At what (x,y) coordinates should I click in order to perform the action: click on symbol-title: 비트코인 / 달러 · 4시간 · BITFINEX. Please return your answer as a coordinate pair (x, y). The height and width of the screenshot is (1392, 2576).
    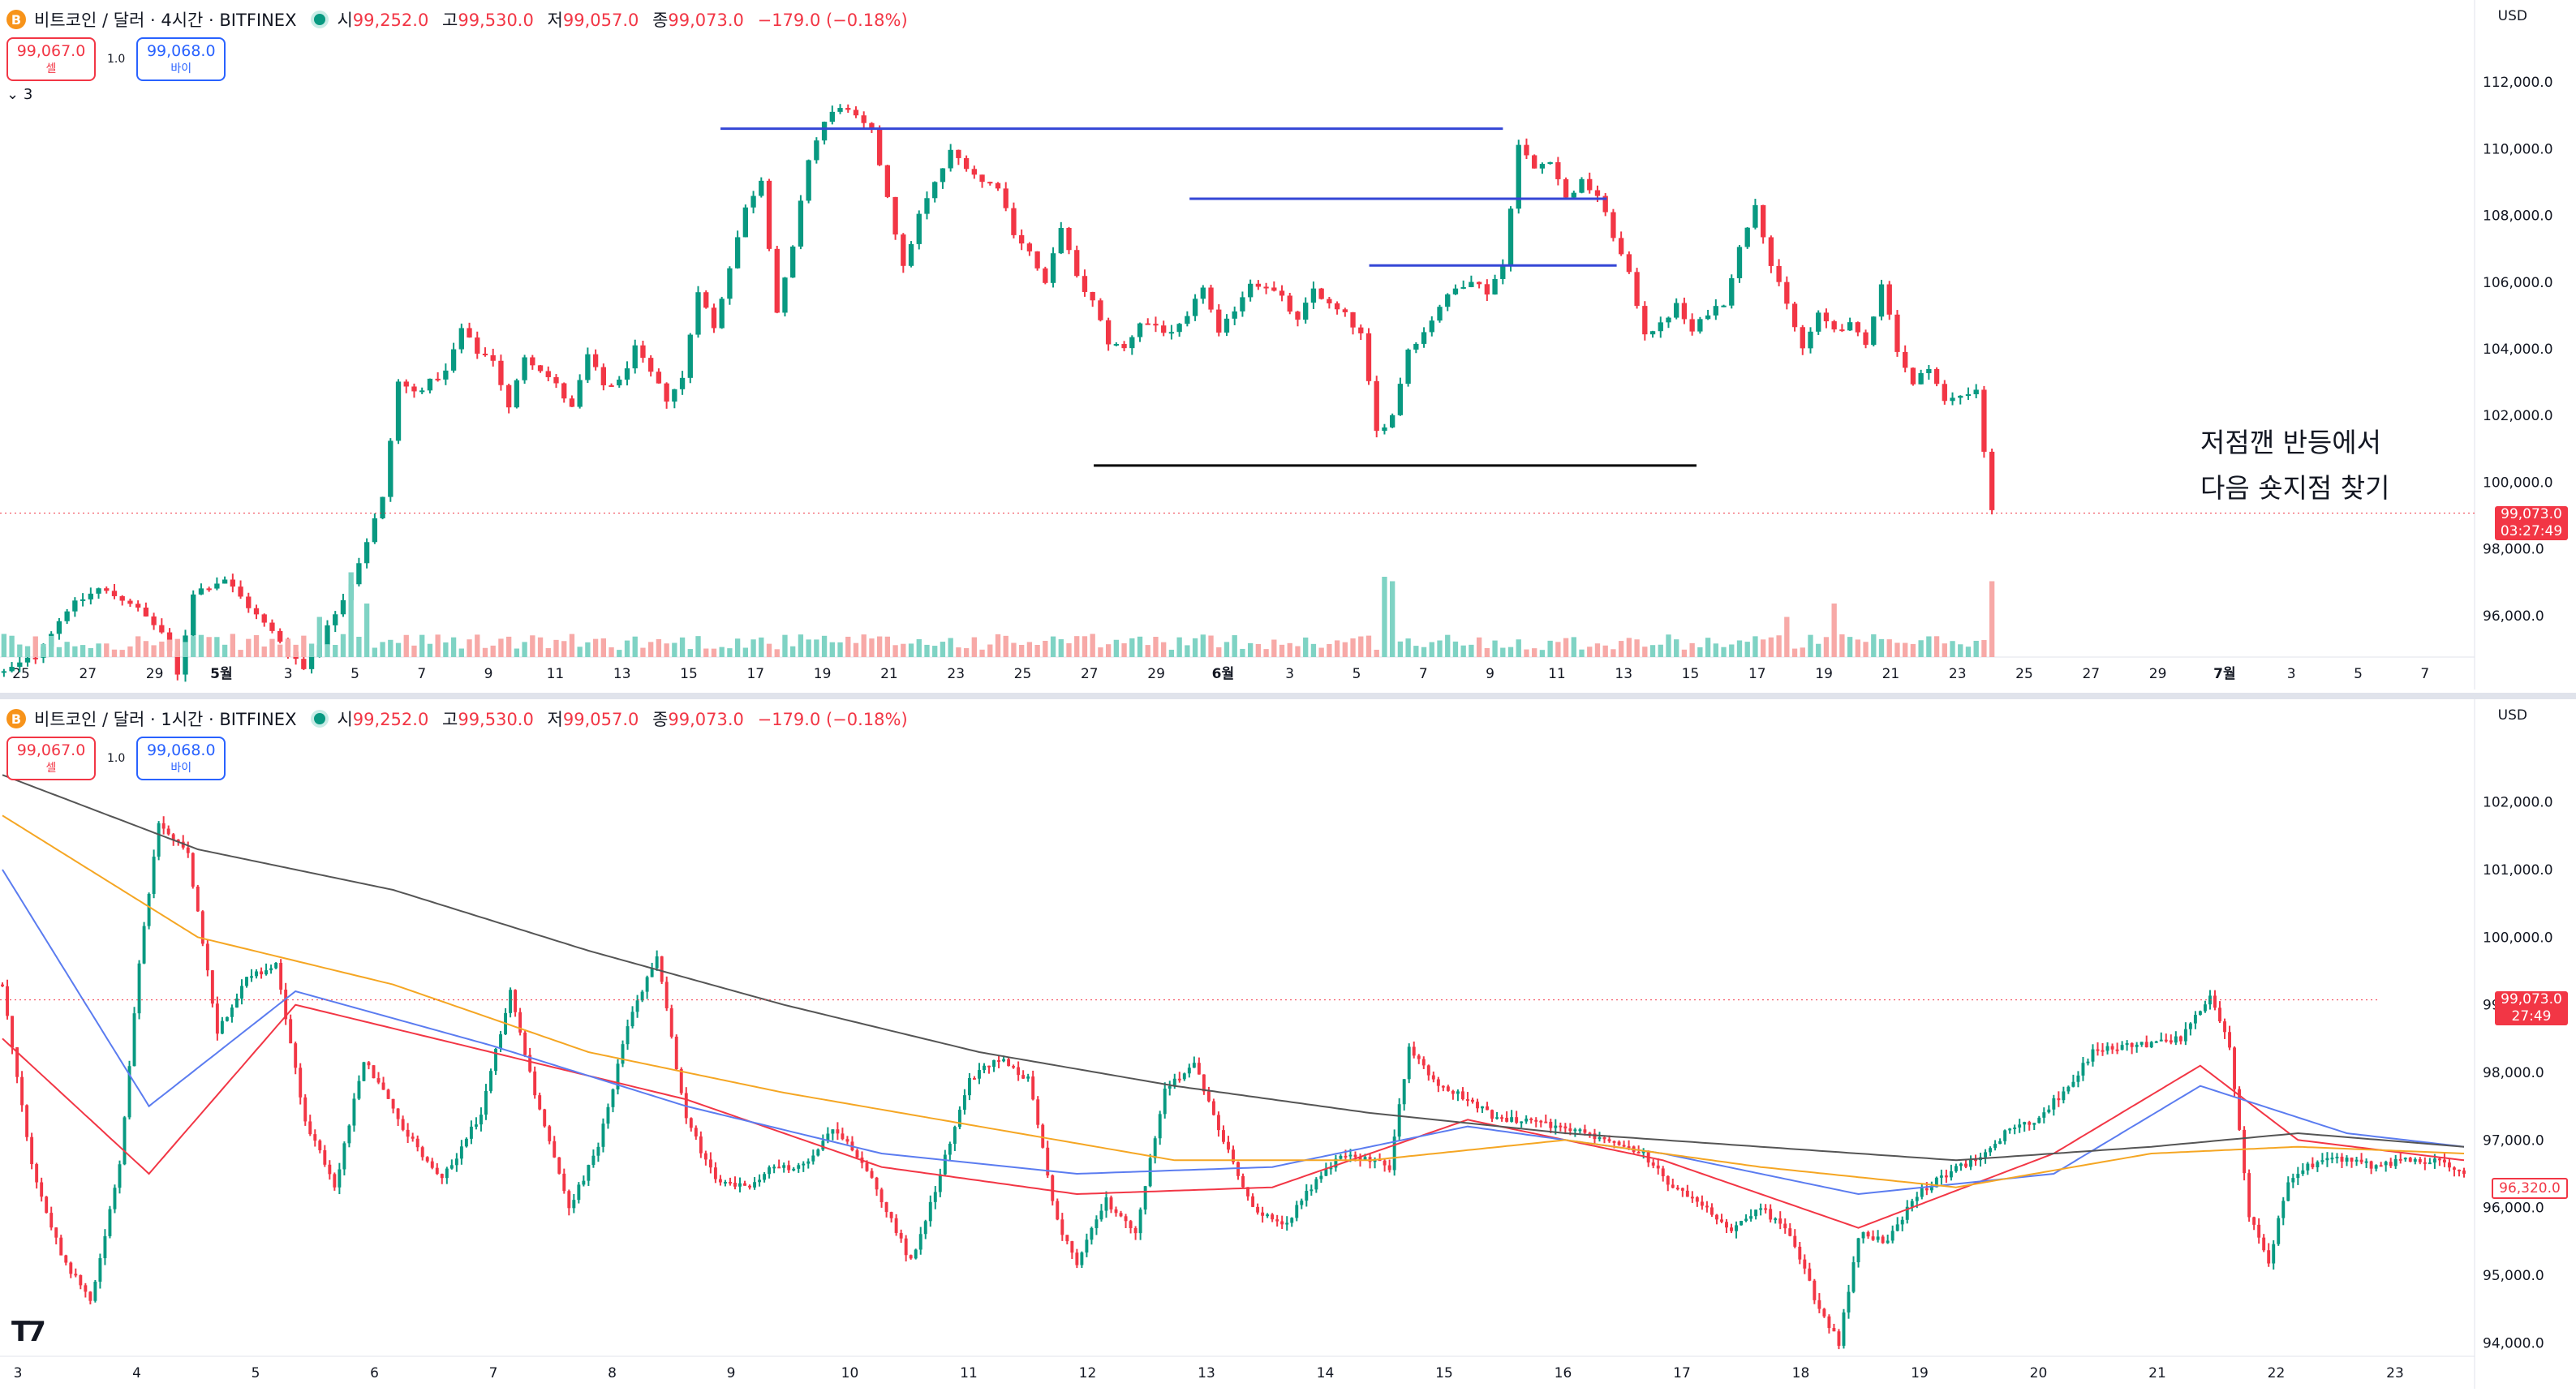
    Looking at the image, I should click on (165, 20).